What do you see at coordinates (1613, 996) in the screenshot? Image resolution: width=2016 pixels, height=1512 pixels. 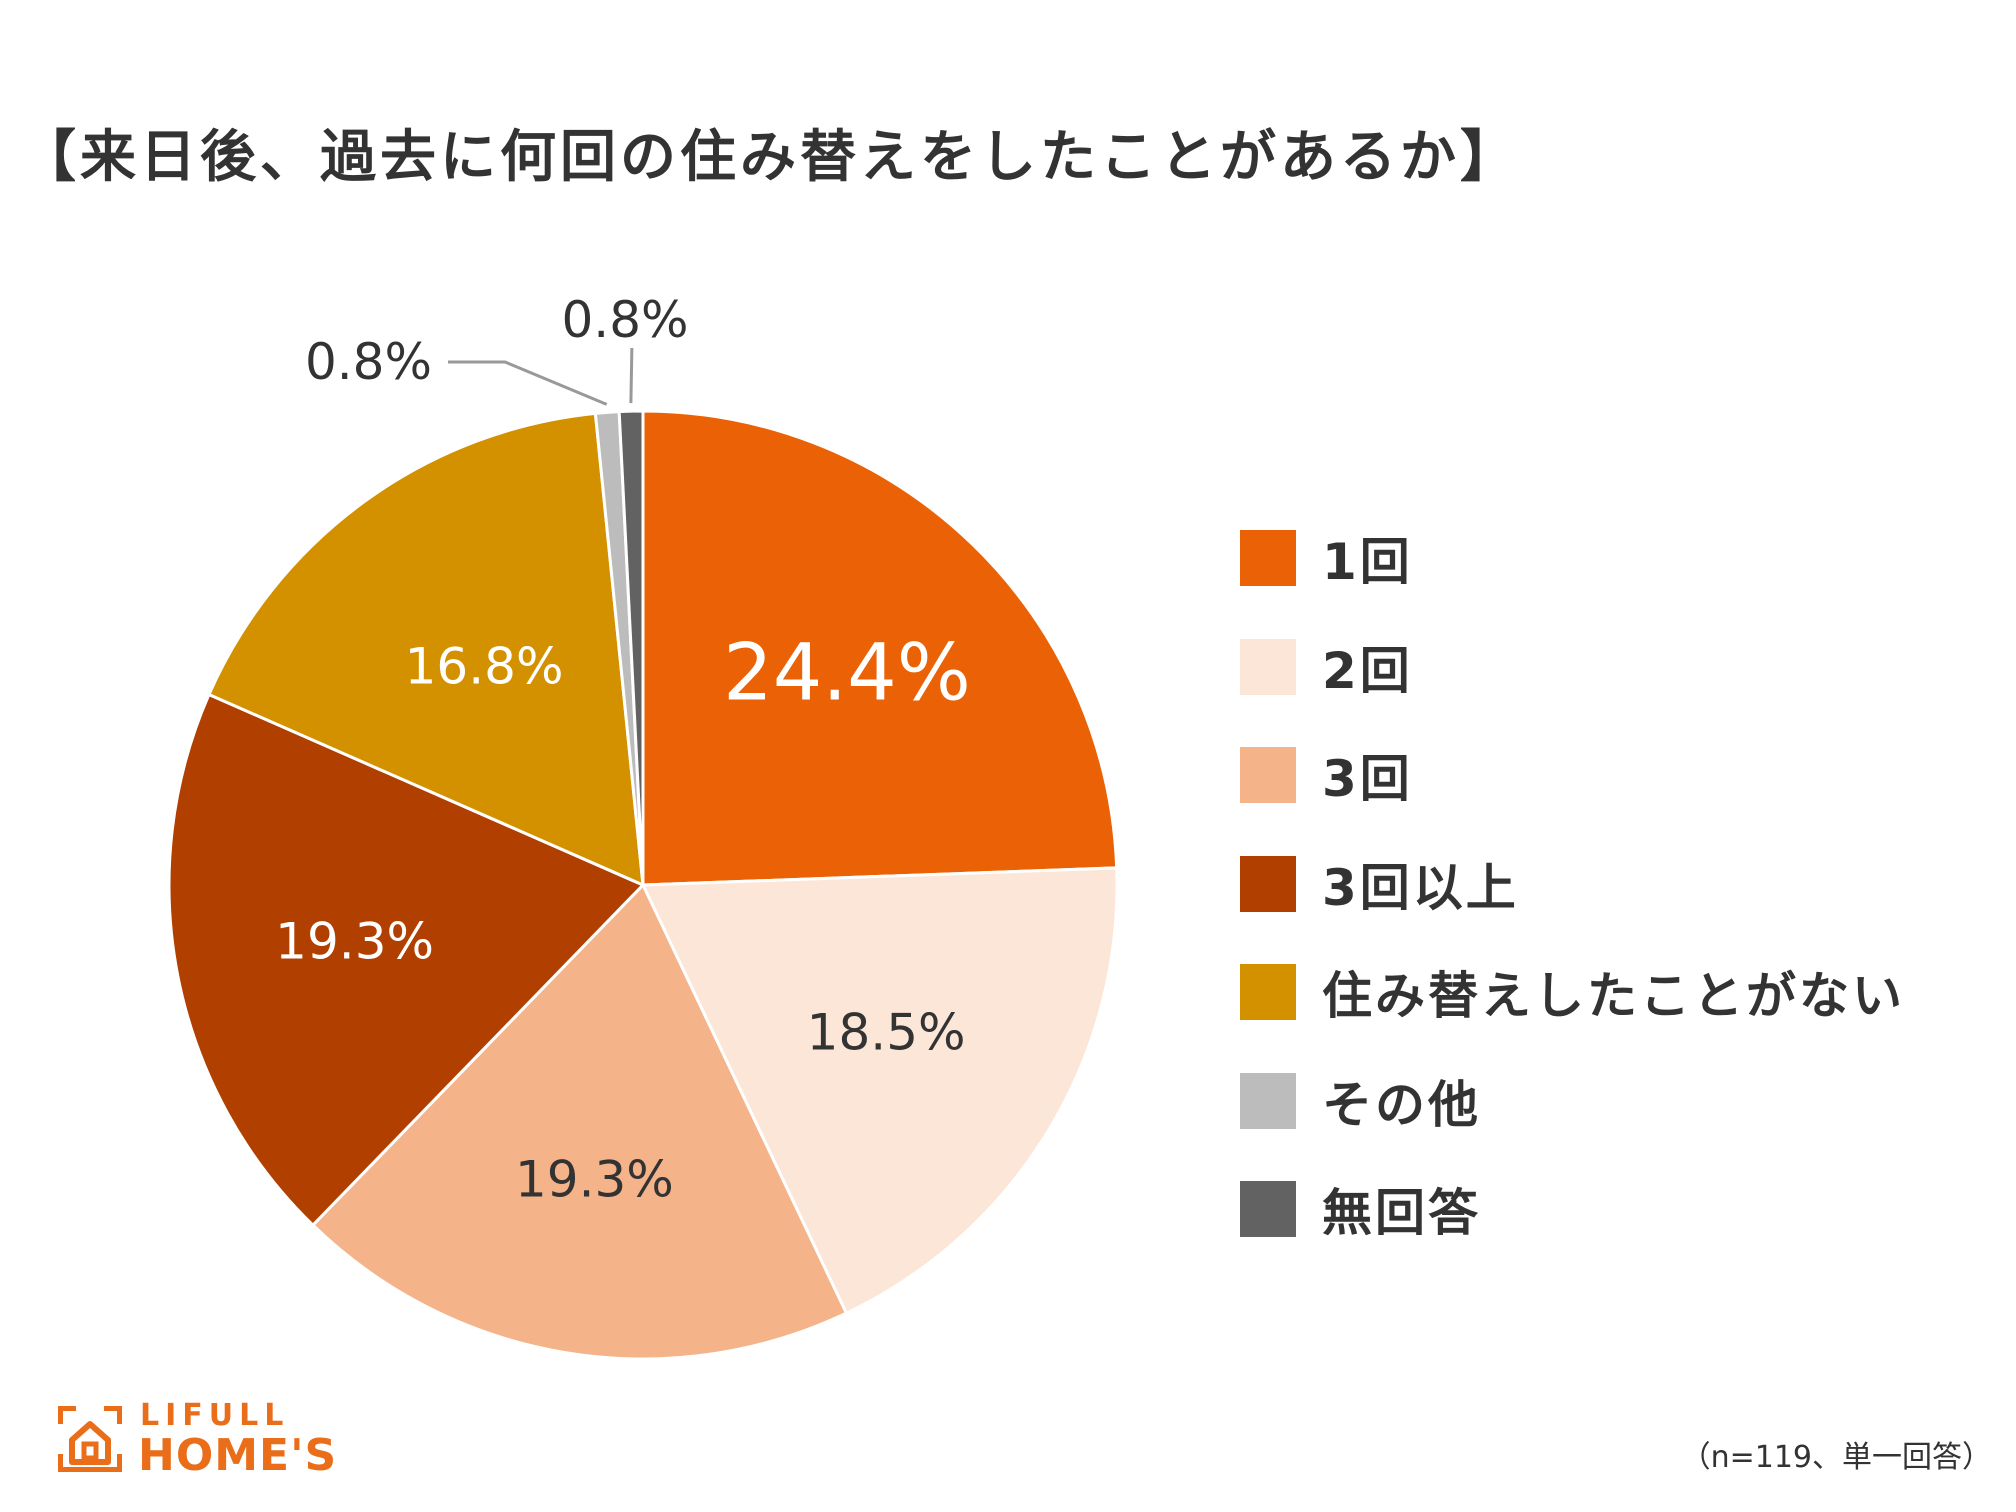 I see `legend-label: 住み替えしたことがない` at bounding box center [1613, 996].